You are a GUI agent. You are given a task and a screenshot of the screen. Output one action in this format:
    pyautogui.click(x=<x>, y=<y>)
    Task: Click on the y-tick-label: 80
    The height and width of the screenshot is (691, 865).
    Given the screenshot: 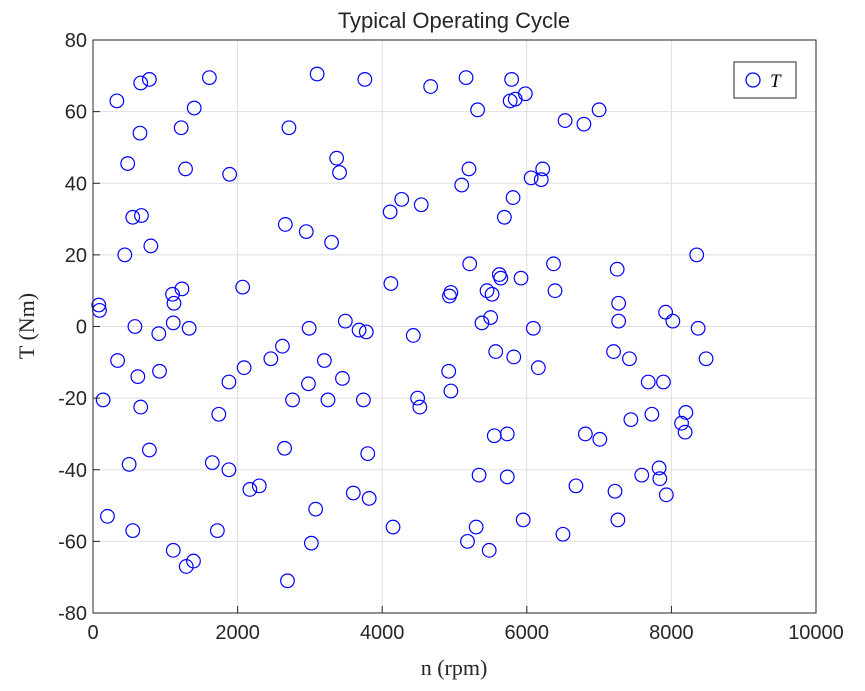 What is the action you would take?
    pyautogui.click(x=76, y=41)
    